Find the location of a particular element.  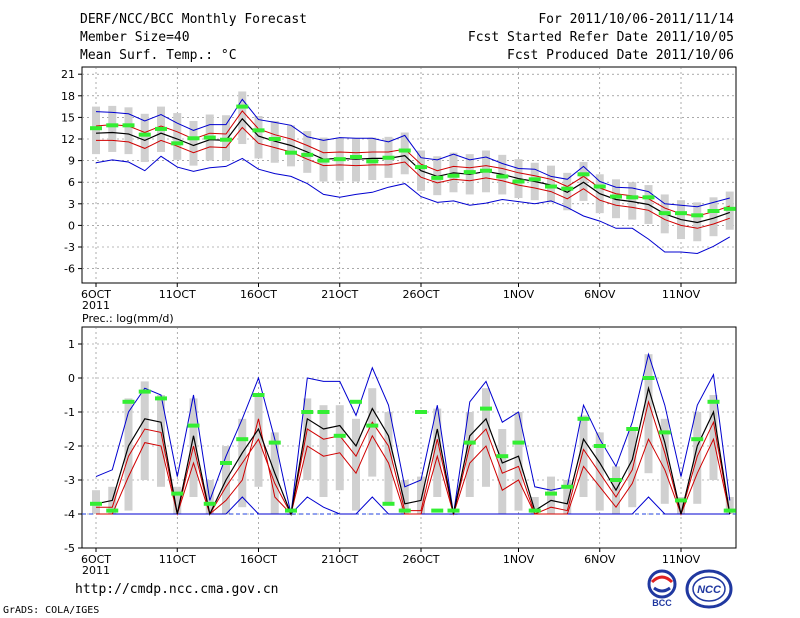

x-tick-label: 26OCT is located at coordinates (420, 559).